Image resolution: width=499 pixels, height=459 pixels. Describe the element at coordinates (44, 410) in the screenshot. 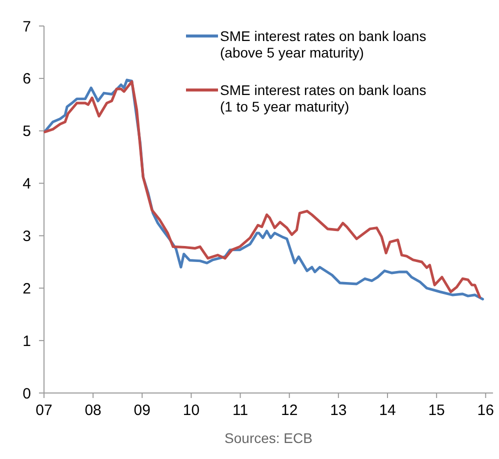

I see `x-tick-label: 07` at that location.